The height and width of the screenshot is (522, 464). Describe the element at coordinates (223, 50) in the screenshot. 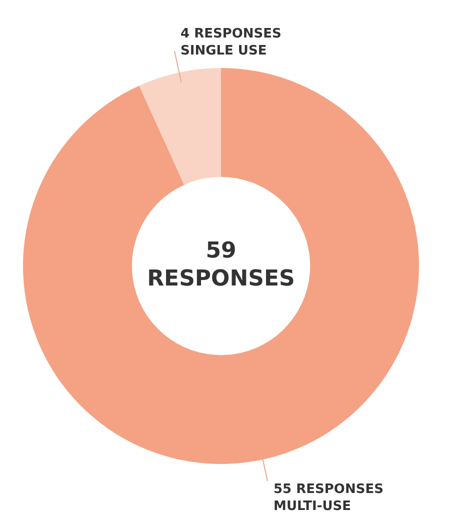

I see `slice-label: SINGLE USE` at that location.